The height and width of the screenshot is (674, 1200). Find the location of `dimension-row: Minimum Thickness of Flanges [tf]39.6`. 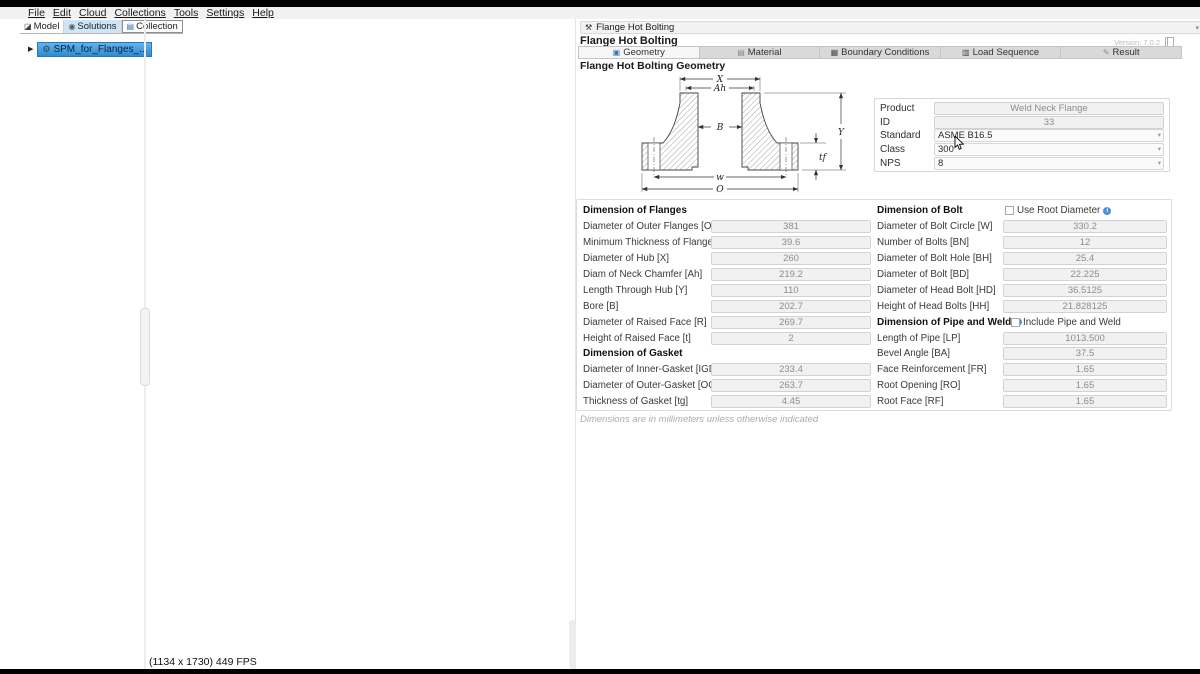

dimension-row: Minimum Thickness of Flanges [tf]39.6 is located at coordinates (727, 243).